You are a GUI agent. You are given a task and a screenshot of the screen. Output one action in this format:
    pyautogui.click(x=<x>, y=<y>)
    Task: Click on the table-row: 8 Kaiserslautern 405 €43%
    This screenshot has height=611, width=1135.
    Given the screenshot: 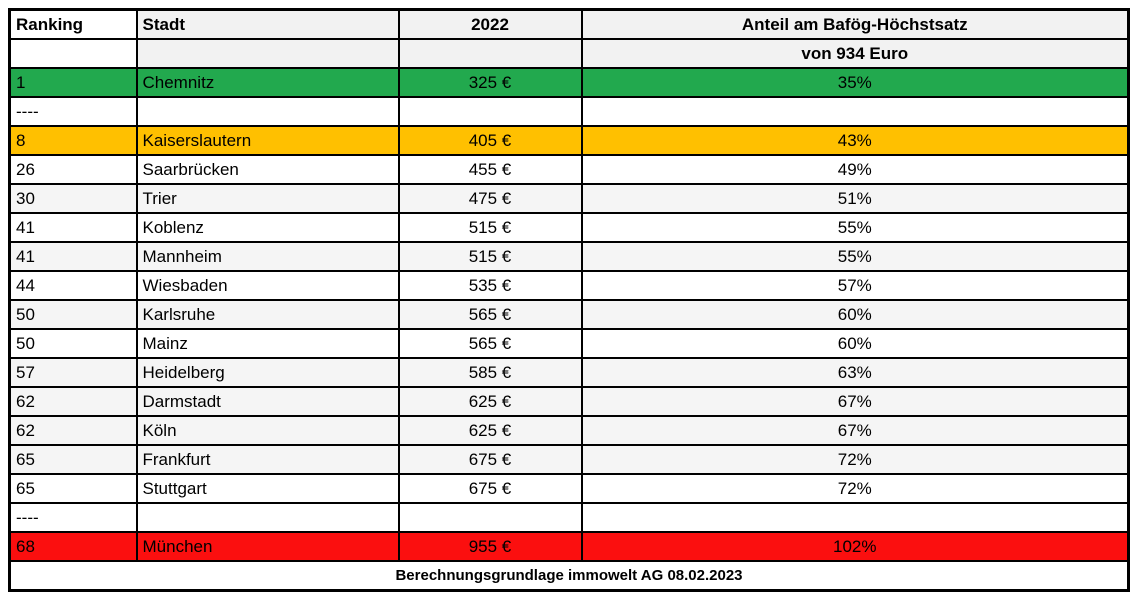 What is the action you would take?
    pyautogui.click(x=569, y=140)
    